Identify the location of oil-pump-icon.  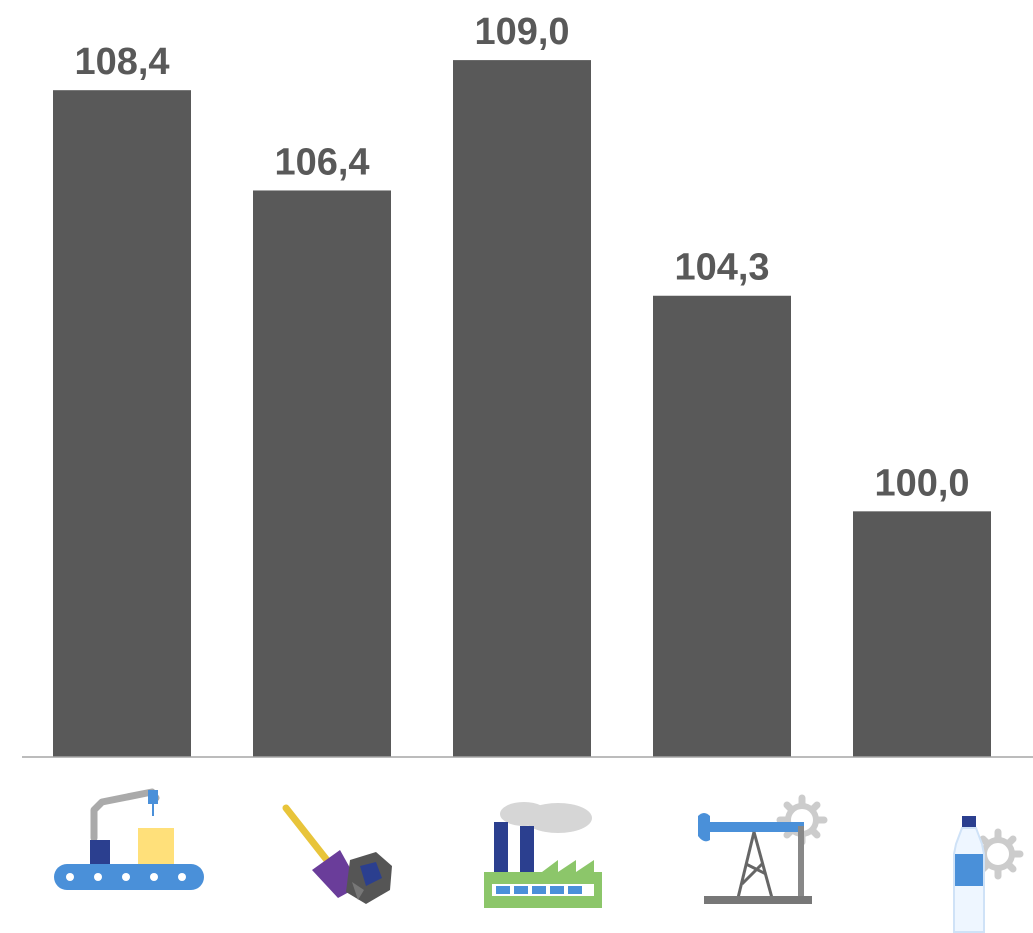
(763, 849).